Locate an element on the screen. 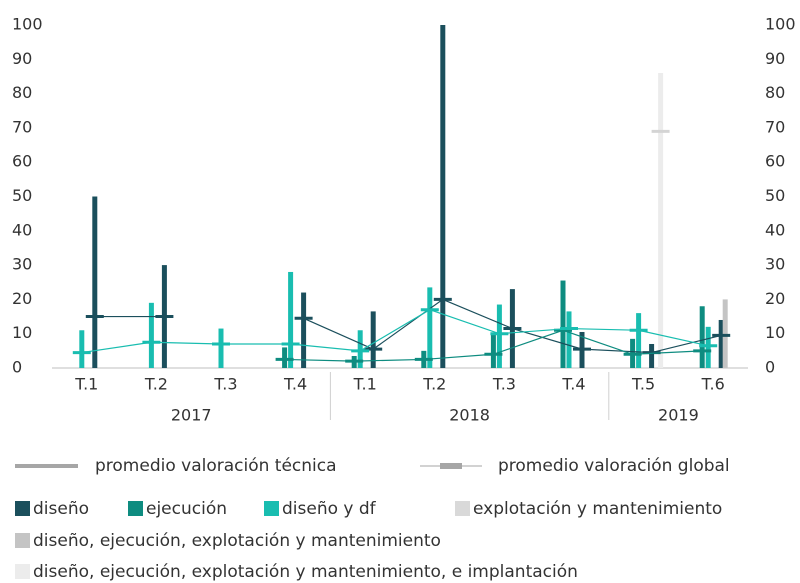 This screenshot has width=800, height=583. y2-tick-label: 20 is located at coordinates (775, 298).